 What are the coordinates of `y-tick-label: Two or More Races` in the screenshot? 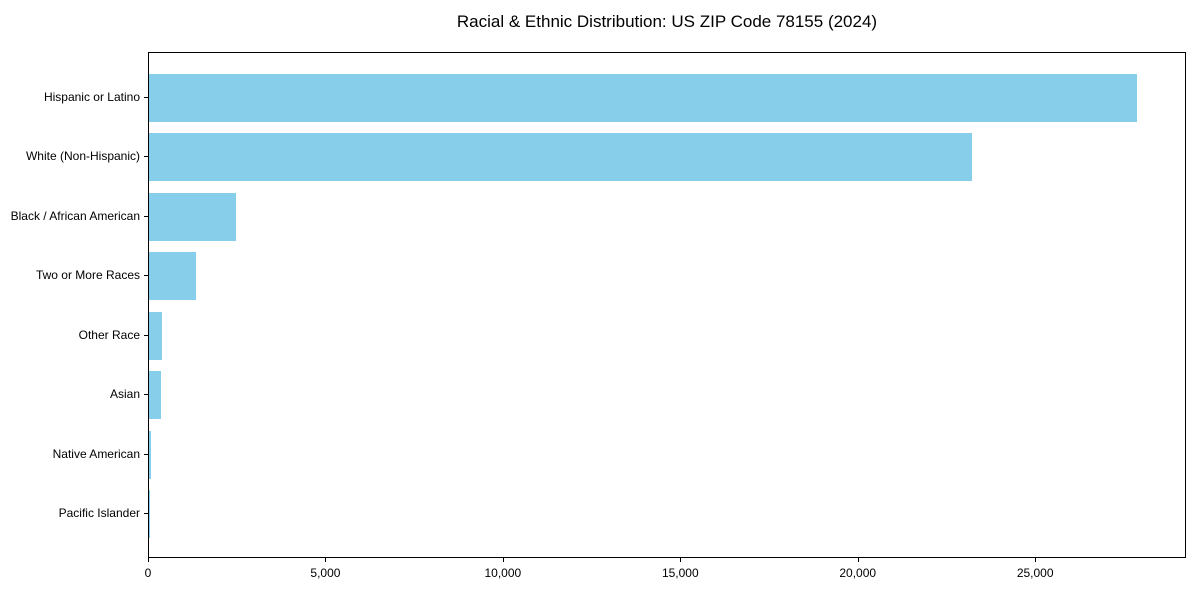 It's located at (87, 275).